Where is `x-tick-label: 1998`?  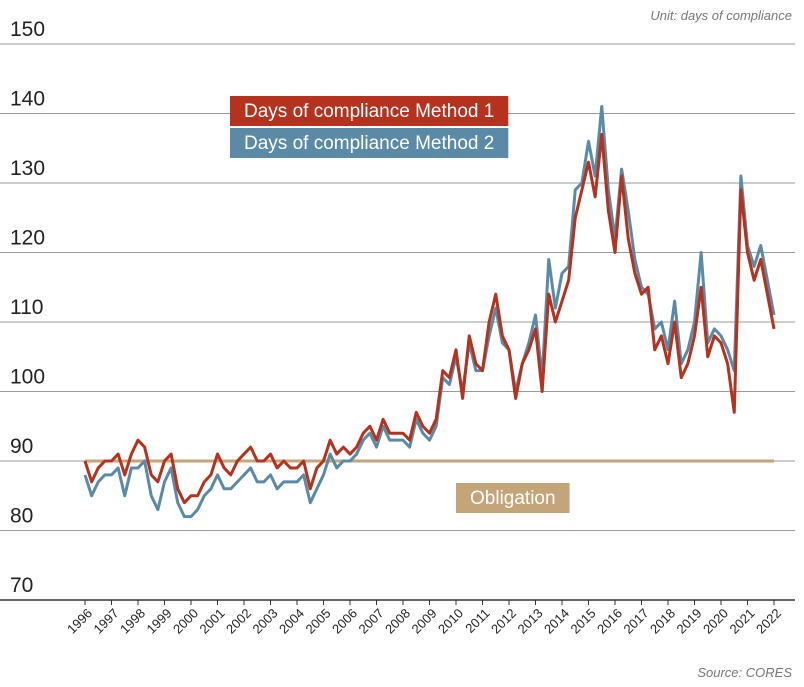 x-tick-label: 1998 is located at coordinates (132, 621).